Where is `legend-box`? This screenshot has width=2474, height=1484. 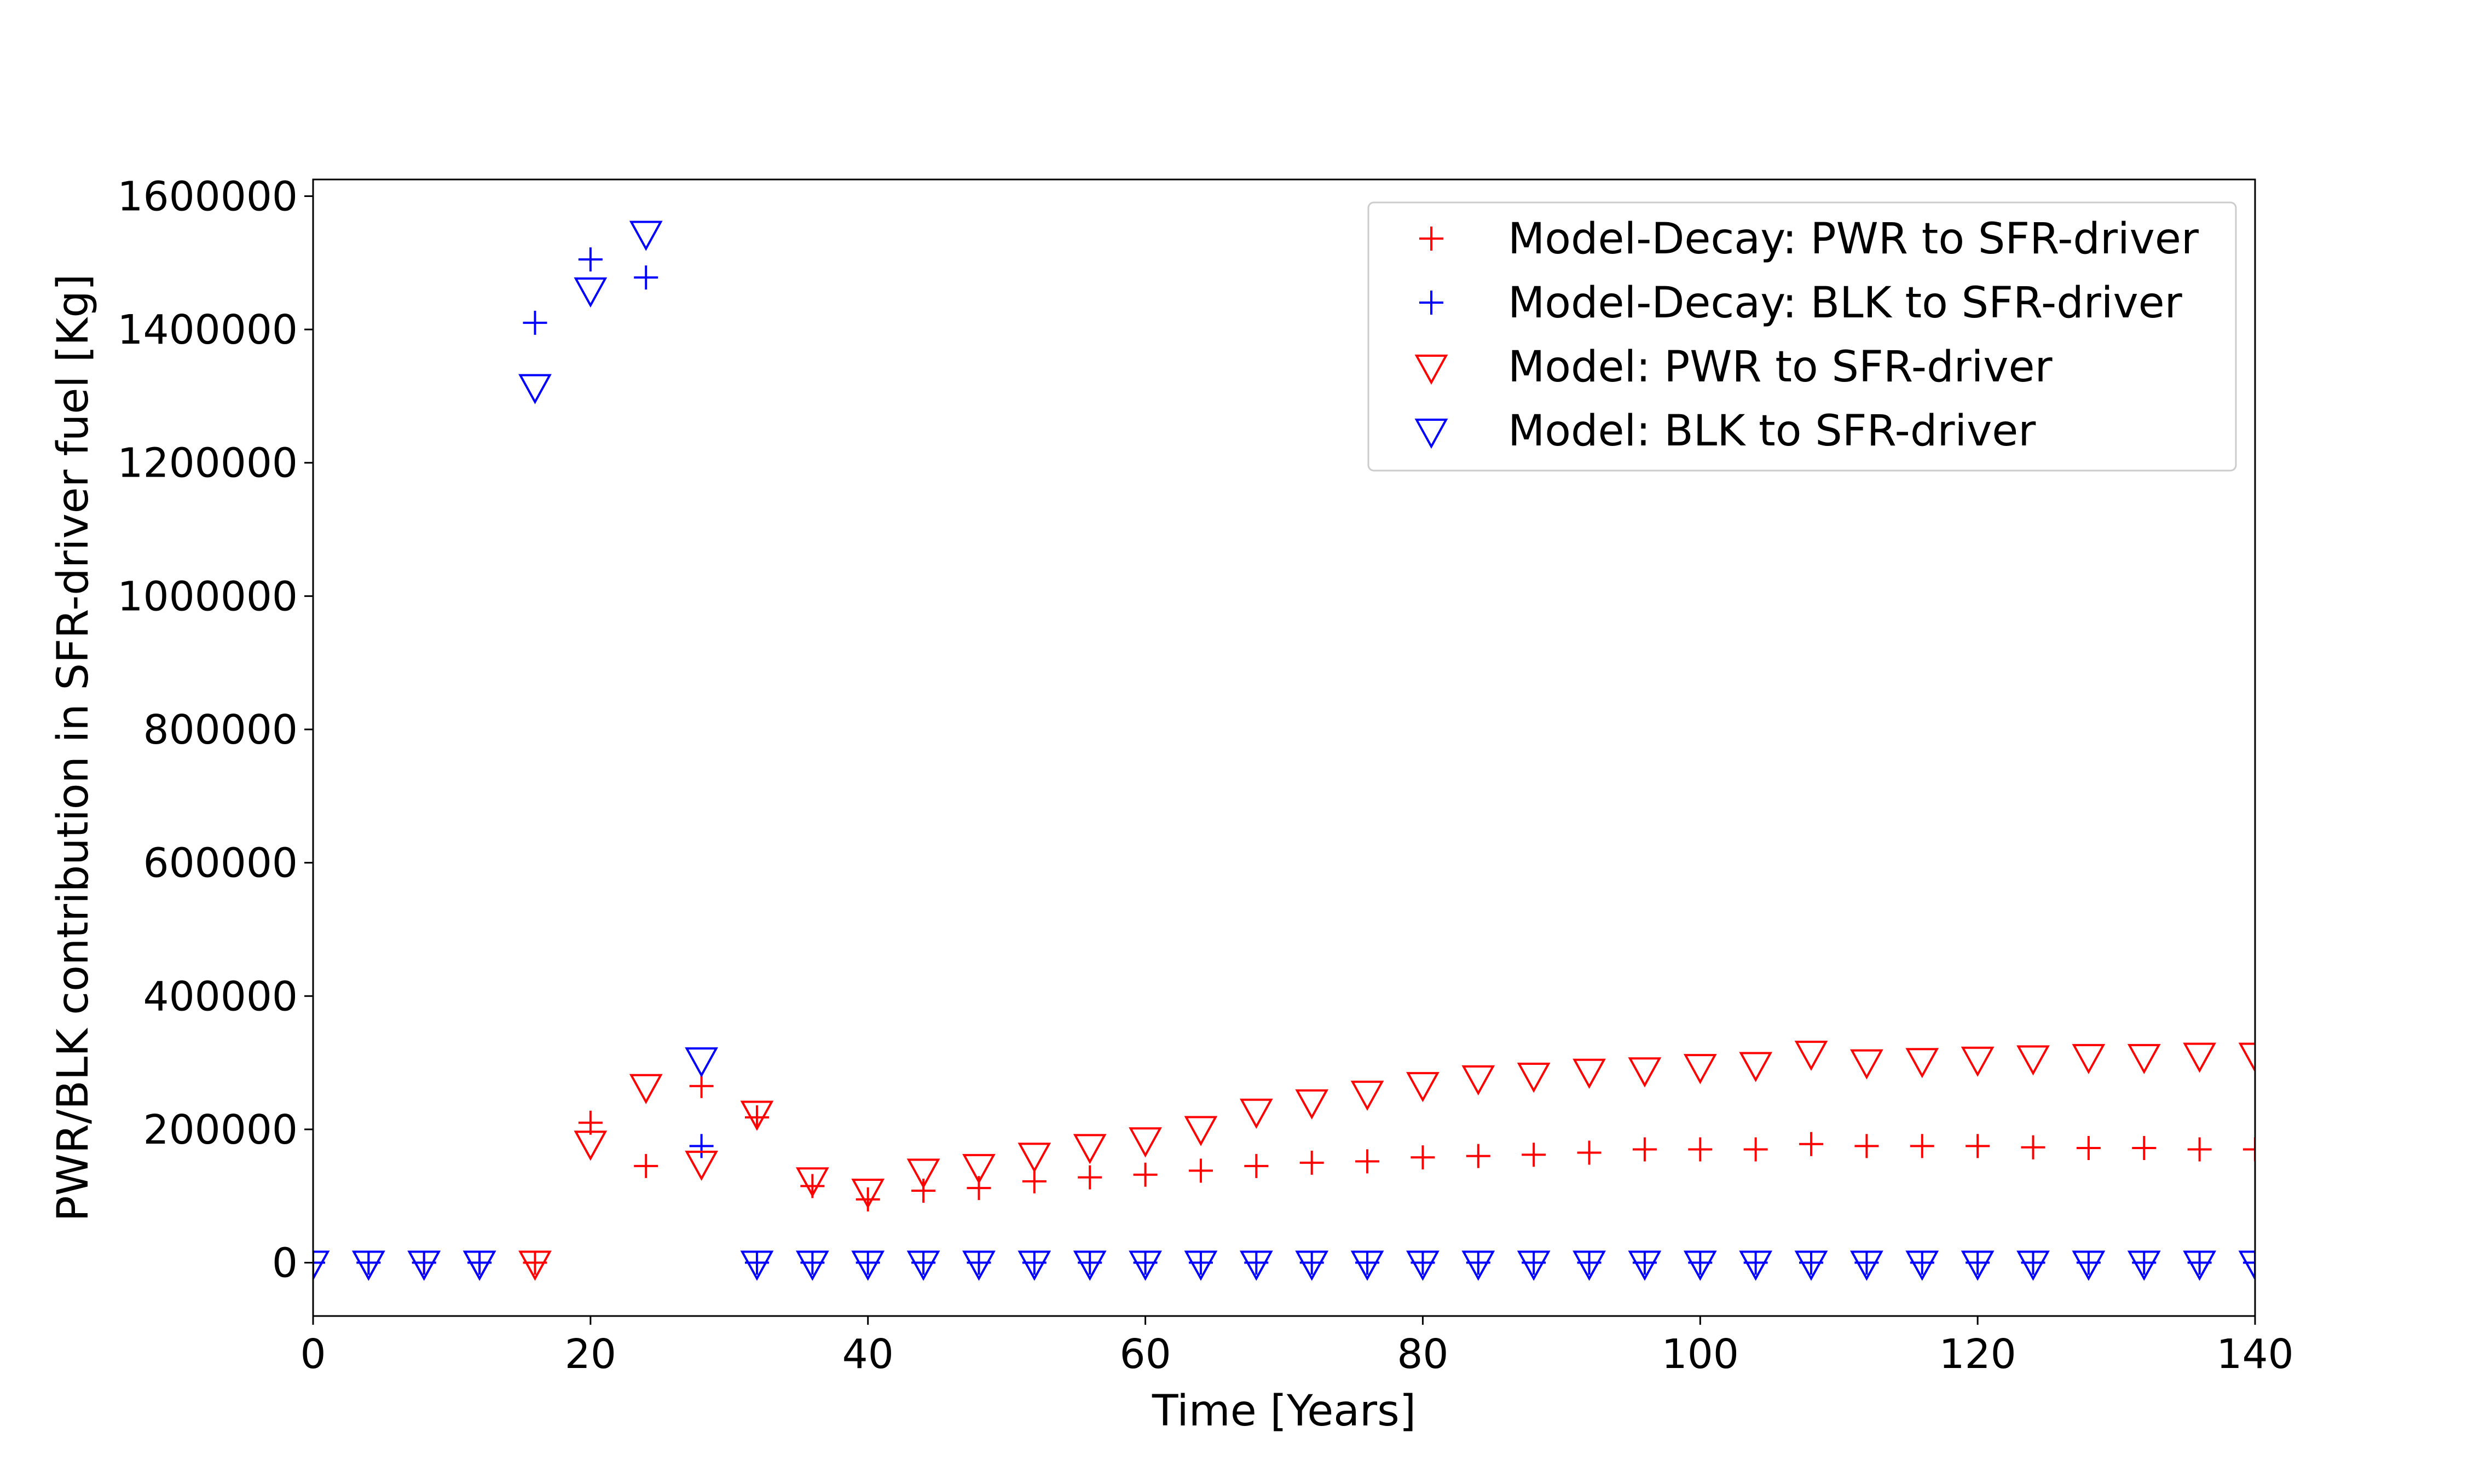 legend-box is located at coordinates (1802, 337).